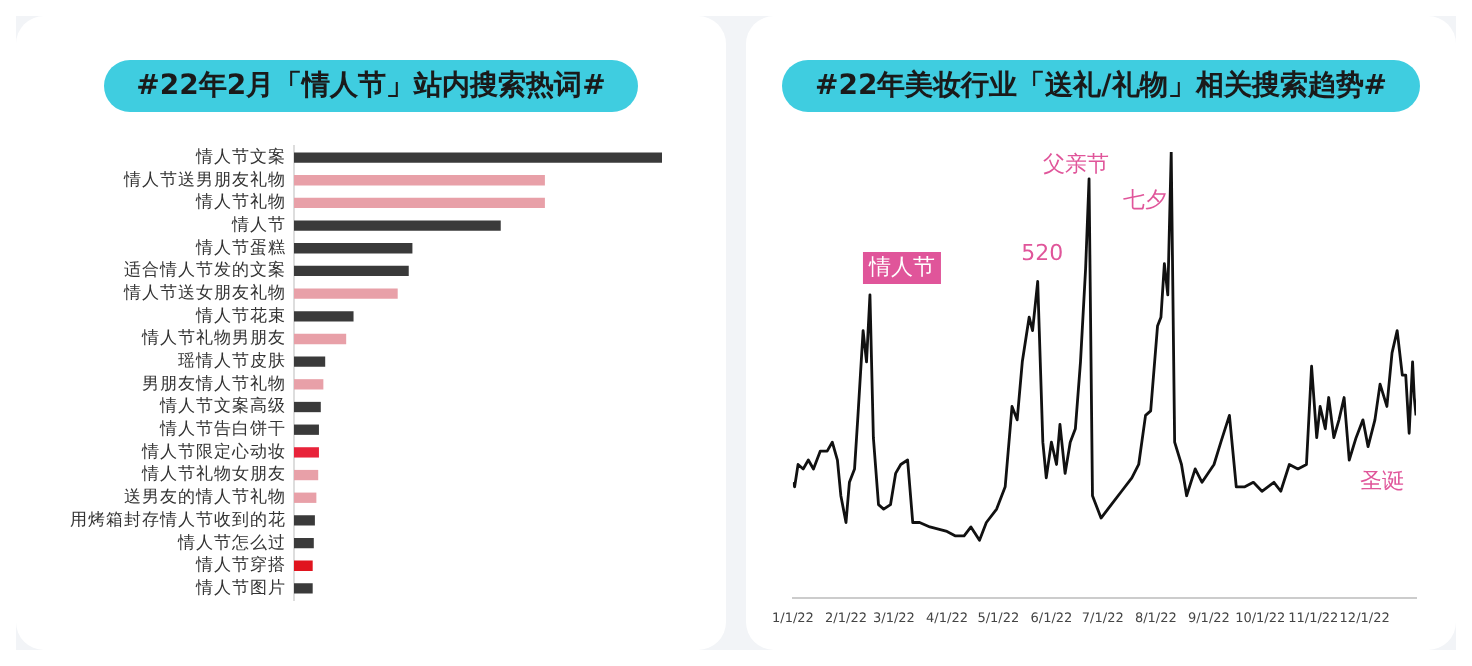 Image resolution: width=1472 pixels, height=666 pixels. What do you see at coordinates (231, 361) in the screenshot?
I see `y-tick-label: 瑶情人节皮肤` at bounding box center [231, 361].